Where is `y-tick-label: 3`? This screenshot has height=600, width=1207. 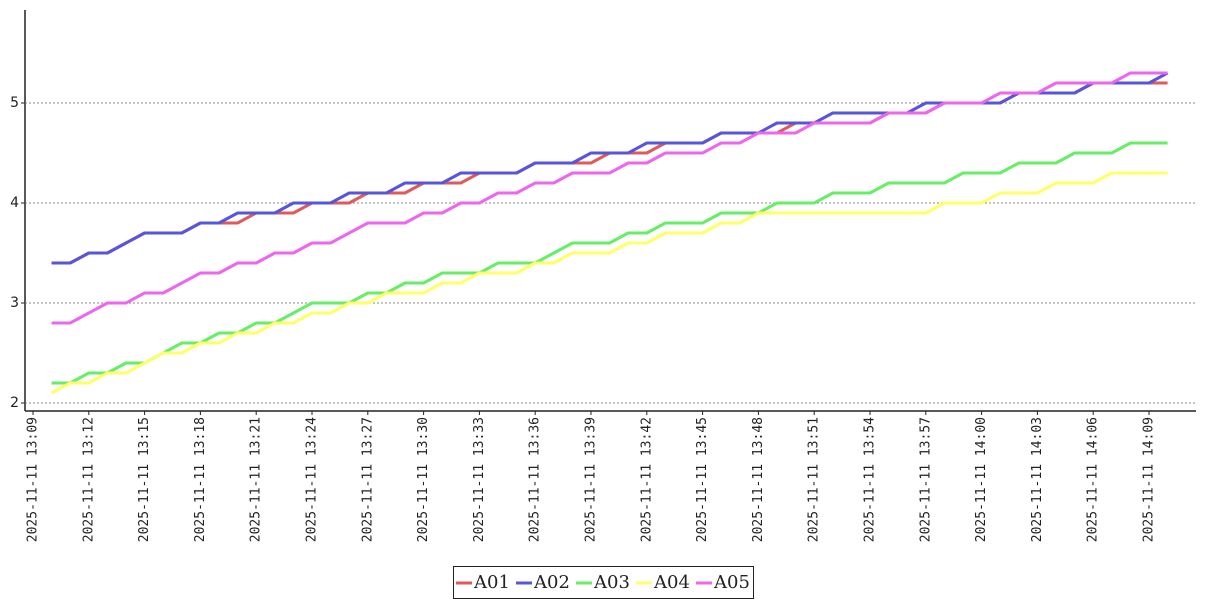
y-tick-label: 3 is located at coordinates (14, 303).